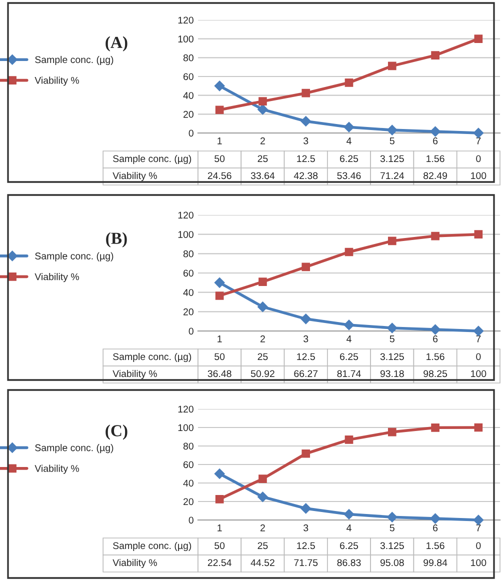  Describe the element at coordinates (220, 176) in the screenshot. I see `data-label: 24.56` at that location.